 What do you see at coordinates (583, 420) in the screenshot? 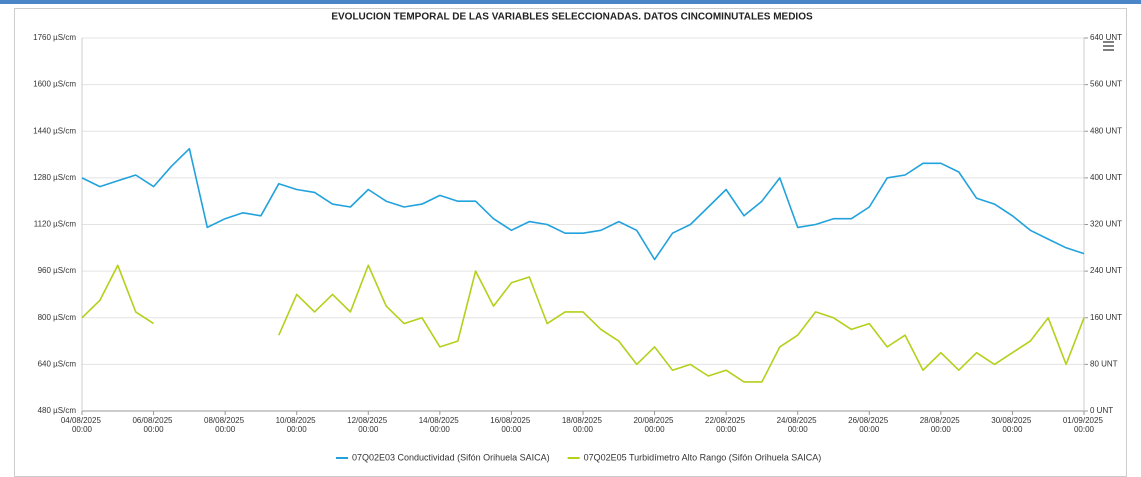
I see `x-tick-date: 18/08/2025` at bounding box center [583, 420].